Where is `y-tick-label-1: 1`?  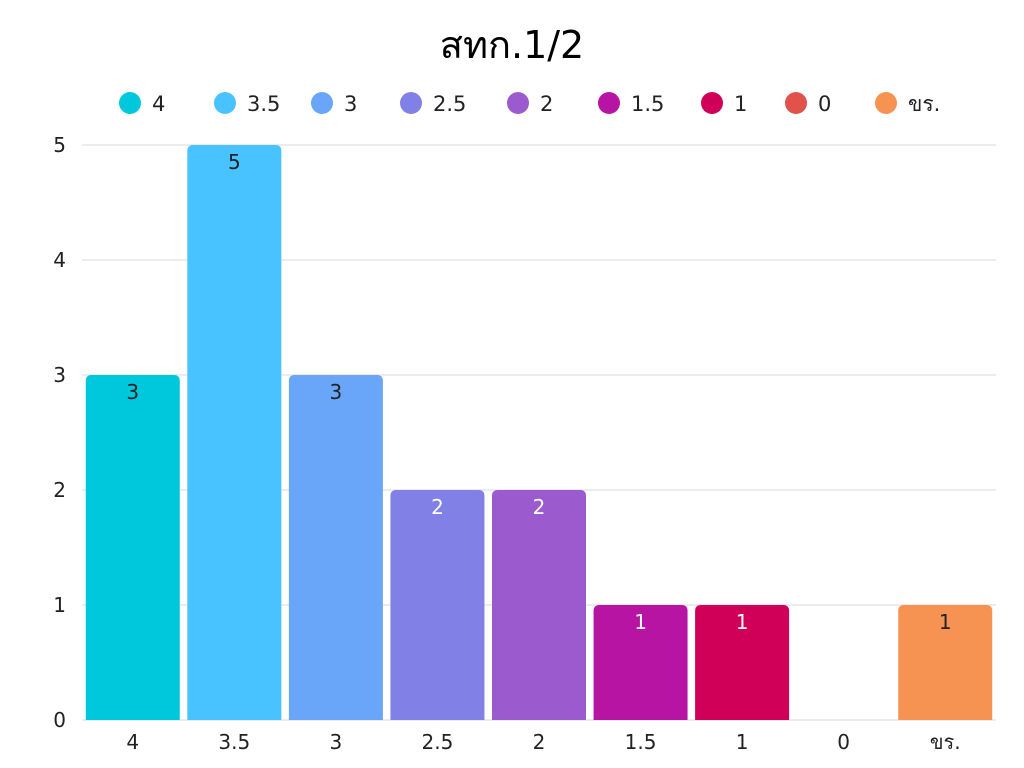
y-tick-label-1: 1 is located at coordinates (59, 605).